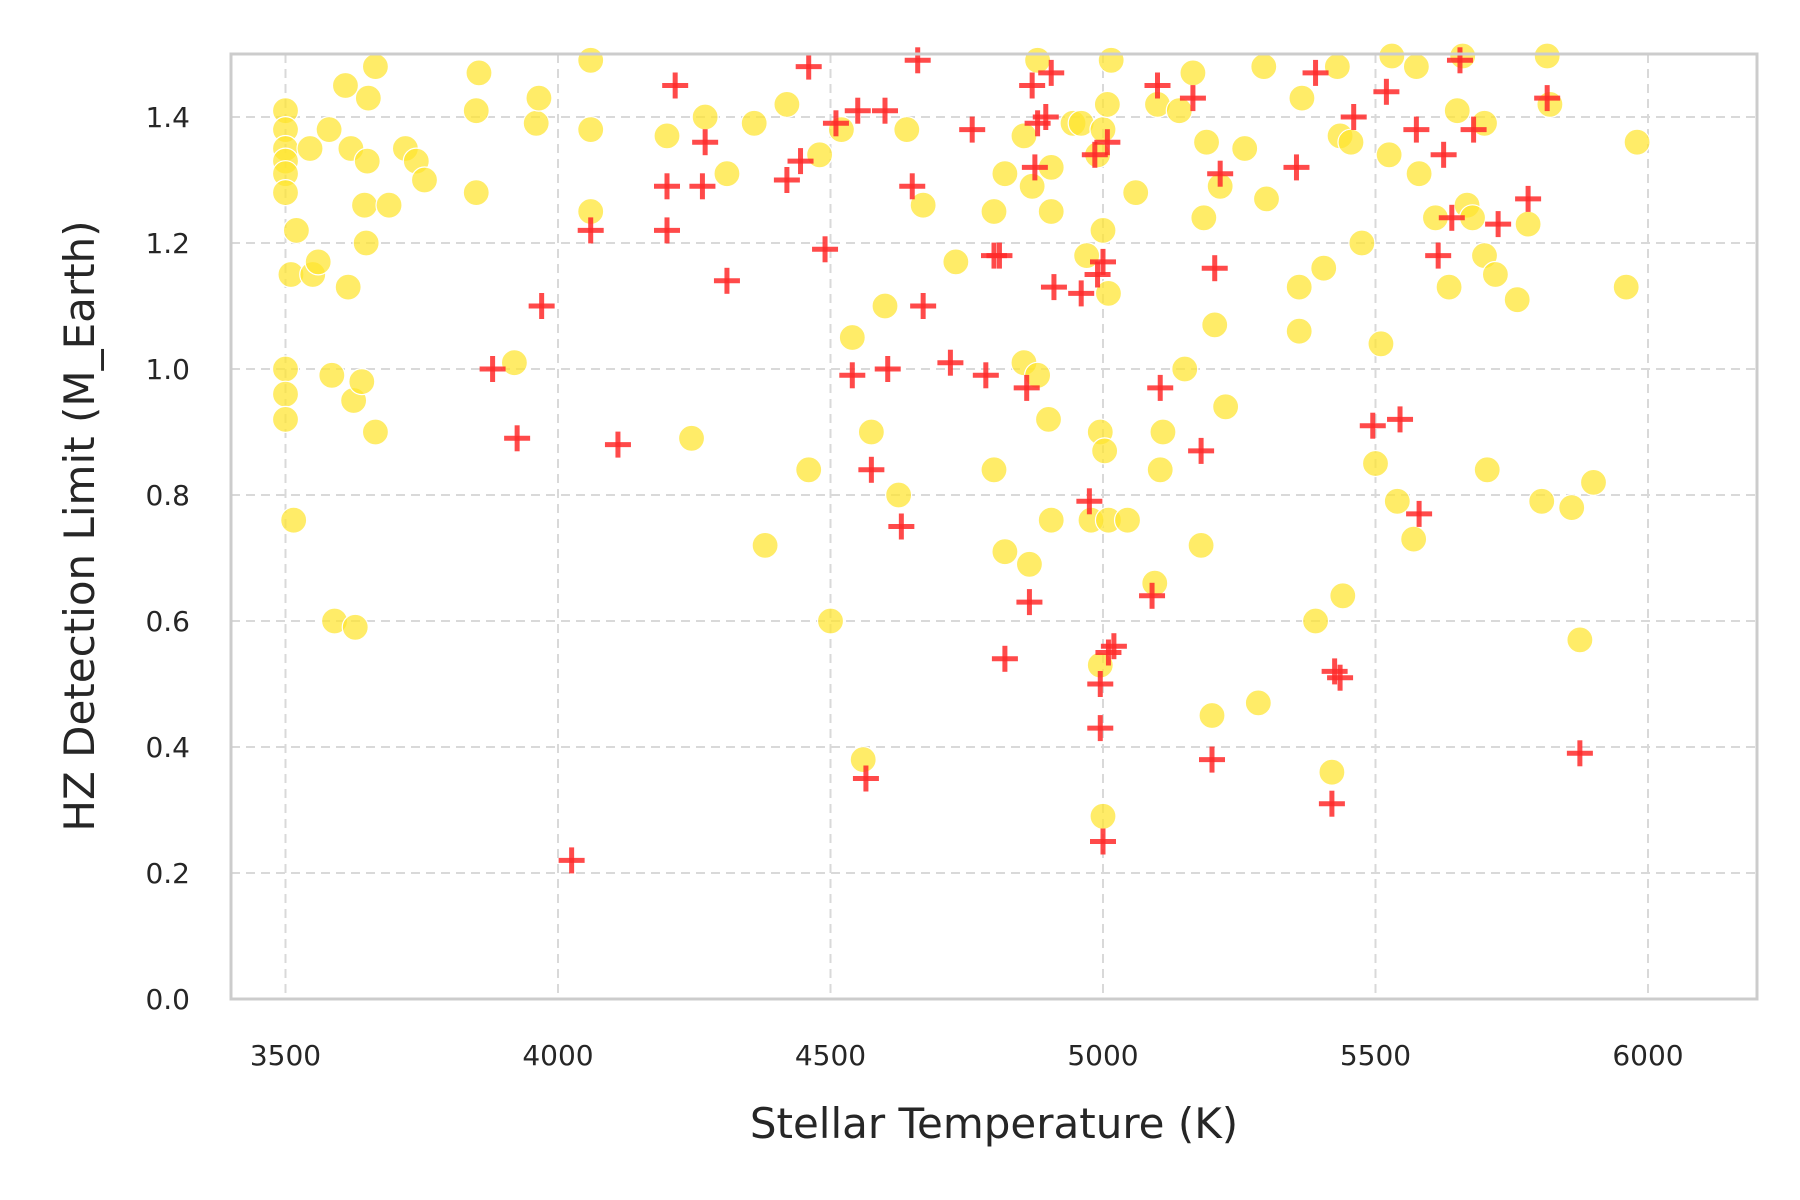 This screenshot has height=1200, width=1800. Describe the element at coordinates (167, 621) in the screenshot. I see `y-tick-label: 0.6` at that location.